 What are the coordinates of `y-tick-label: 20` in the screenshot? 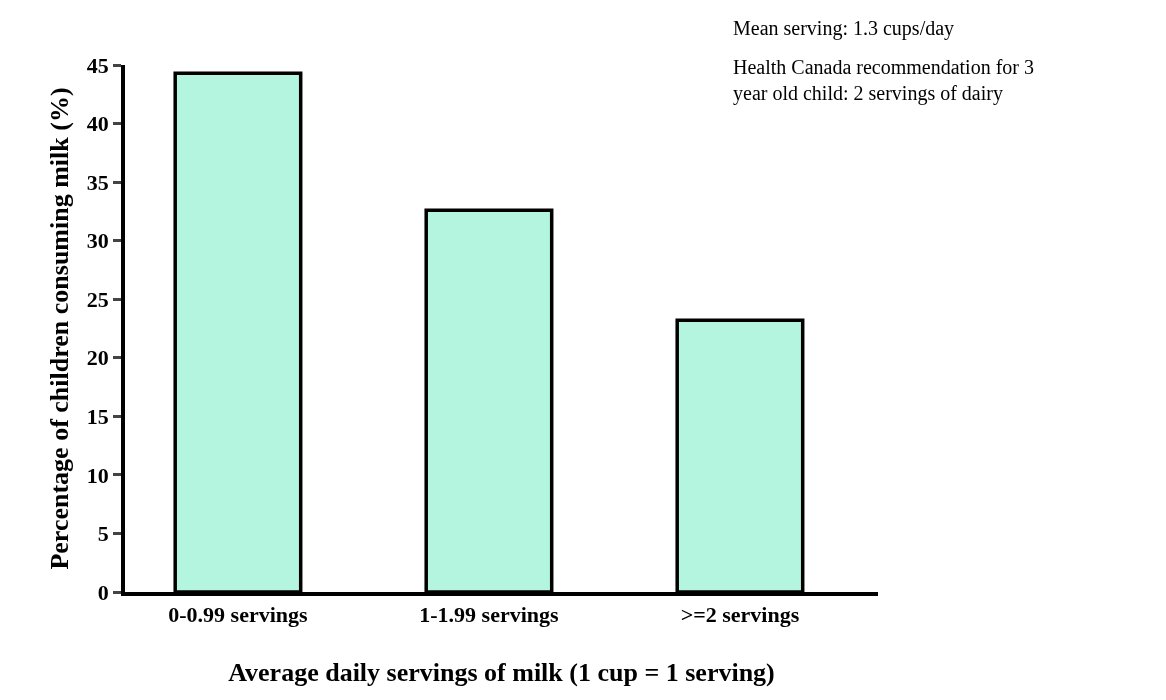 It's located at (97, 358).